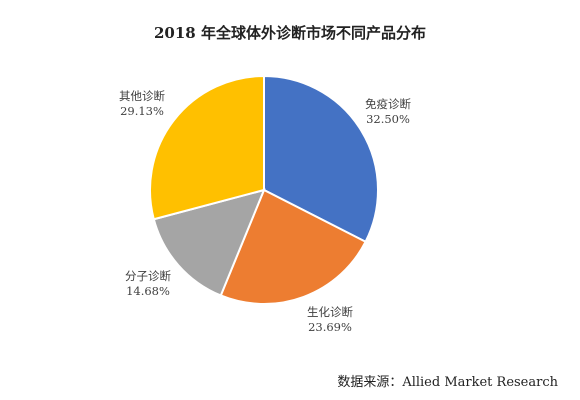 Image resolution: width=580 pixels, height=400 pixels. Describe the element at coordinates (447, 382) in the screenshot. I see `source-note: 数据来源：Allied Market Research` at that location.